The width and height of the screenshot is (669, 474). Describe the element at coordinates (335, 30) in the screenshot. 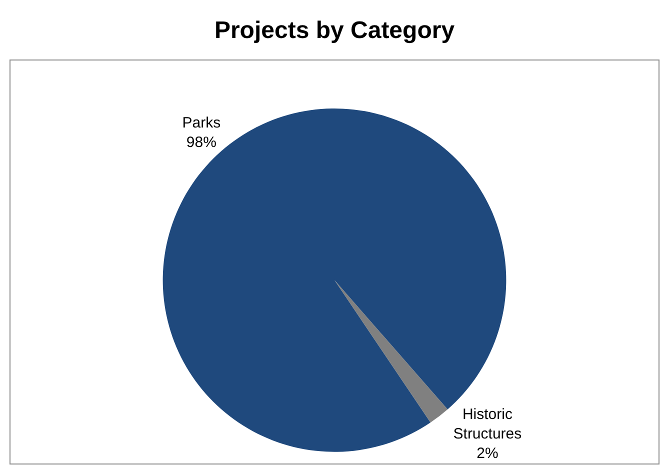

I see `chart-title: Projects by Category` at that location.